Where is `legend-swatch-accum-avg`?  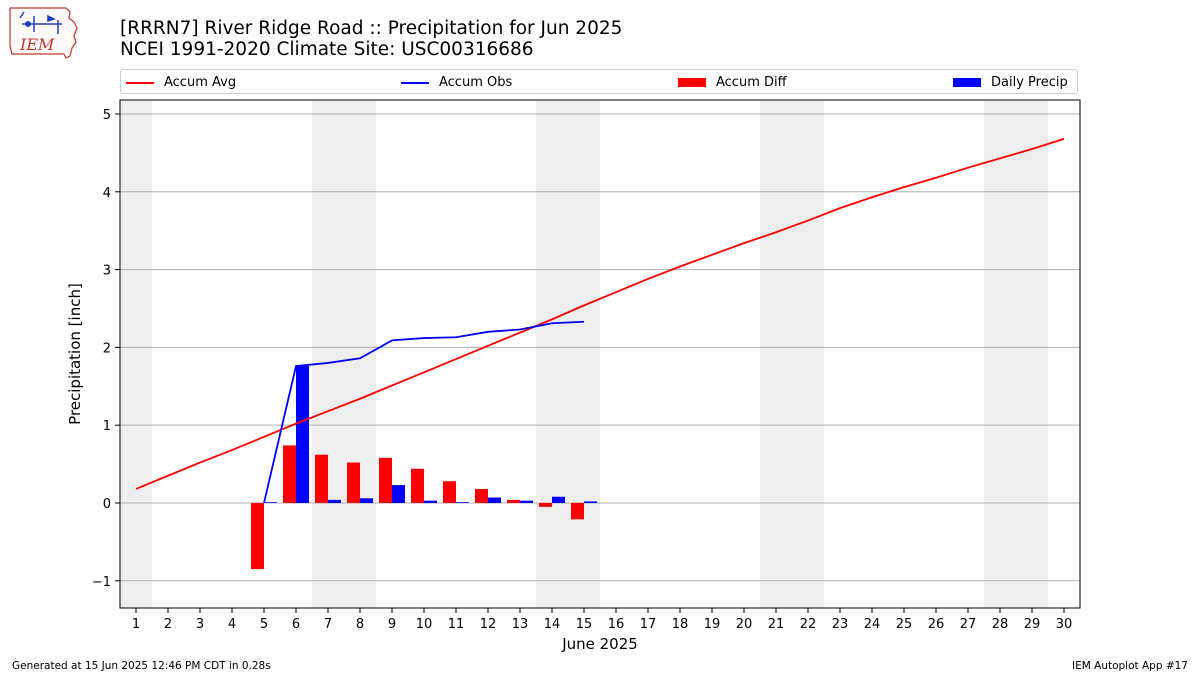
legend-swatch-accum-avg is located at coordinates (140, 82).